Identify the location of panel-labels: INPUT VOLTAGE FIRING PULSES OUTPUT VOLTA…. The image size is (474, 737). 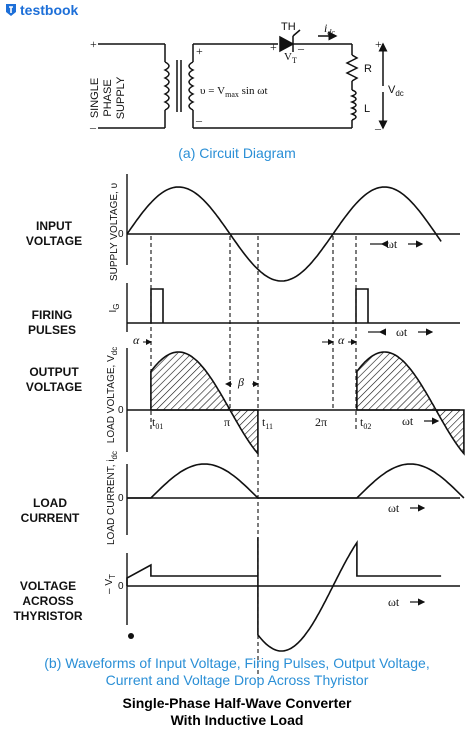
(47, 421).